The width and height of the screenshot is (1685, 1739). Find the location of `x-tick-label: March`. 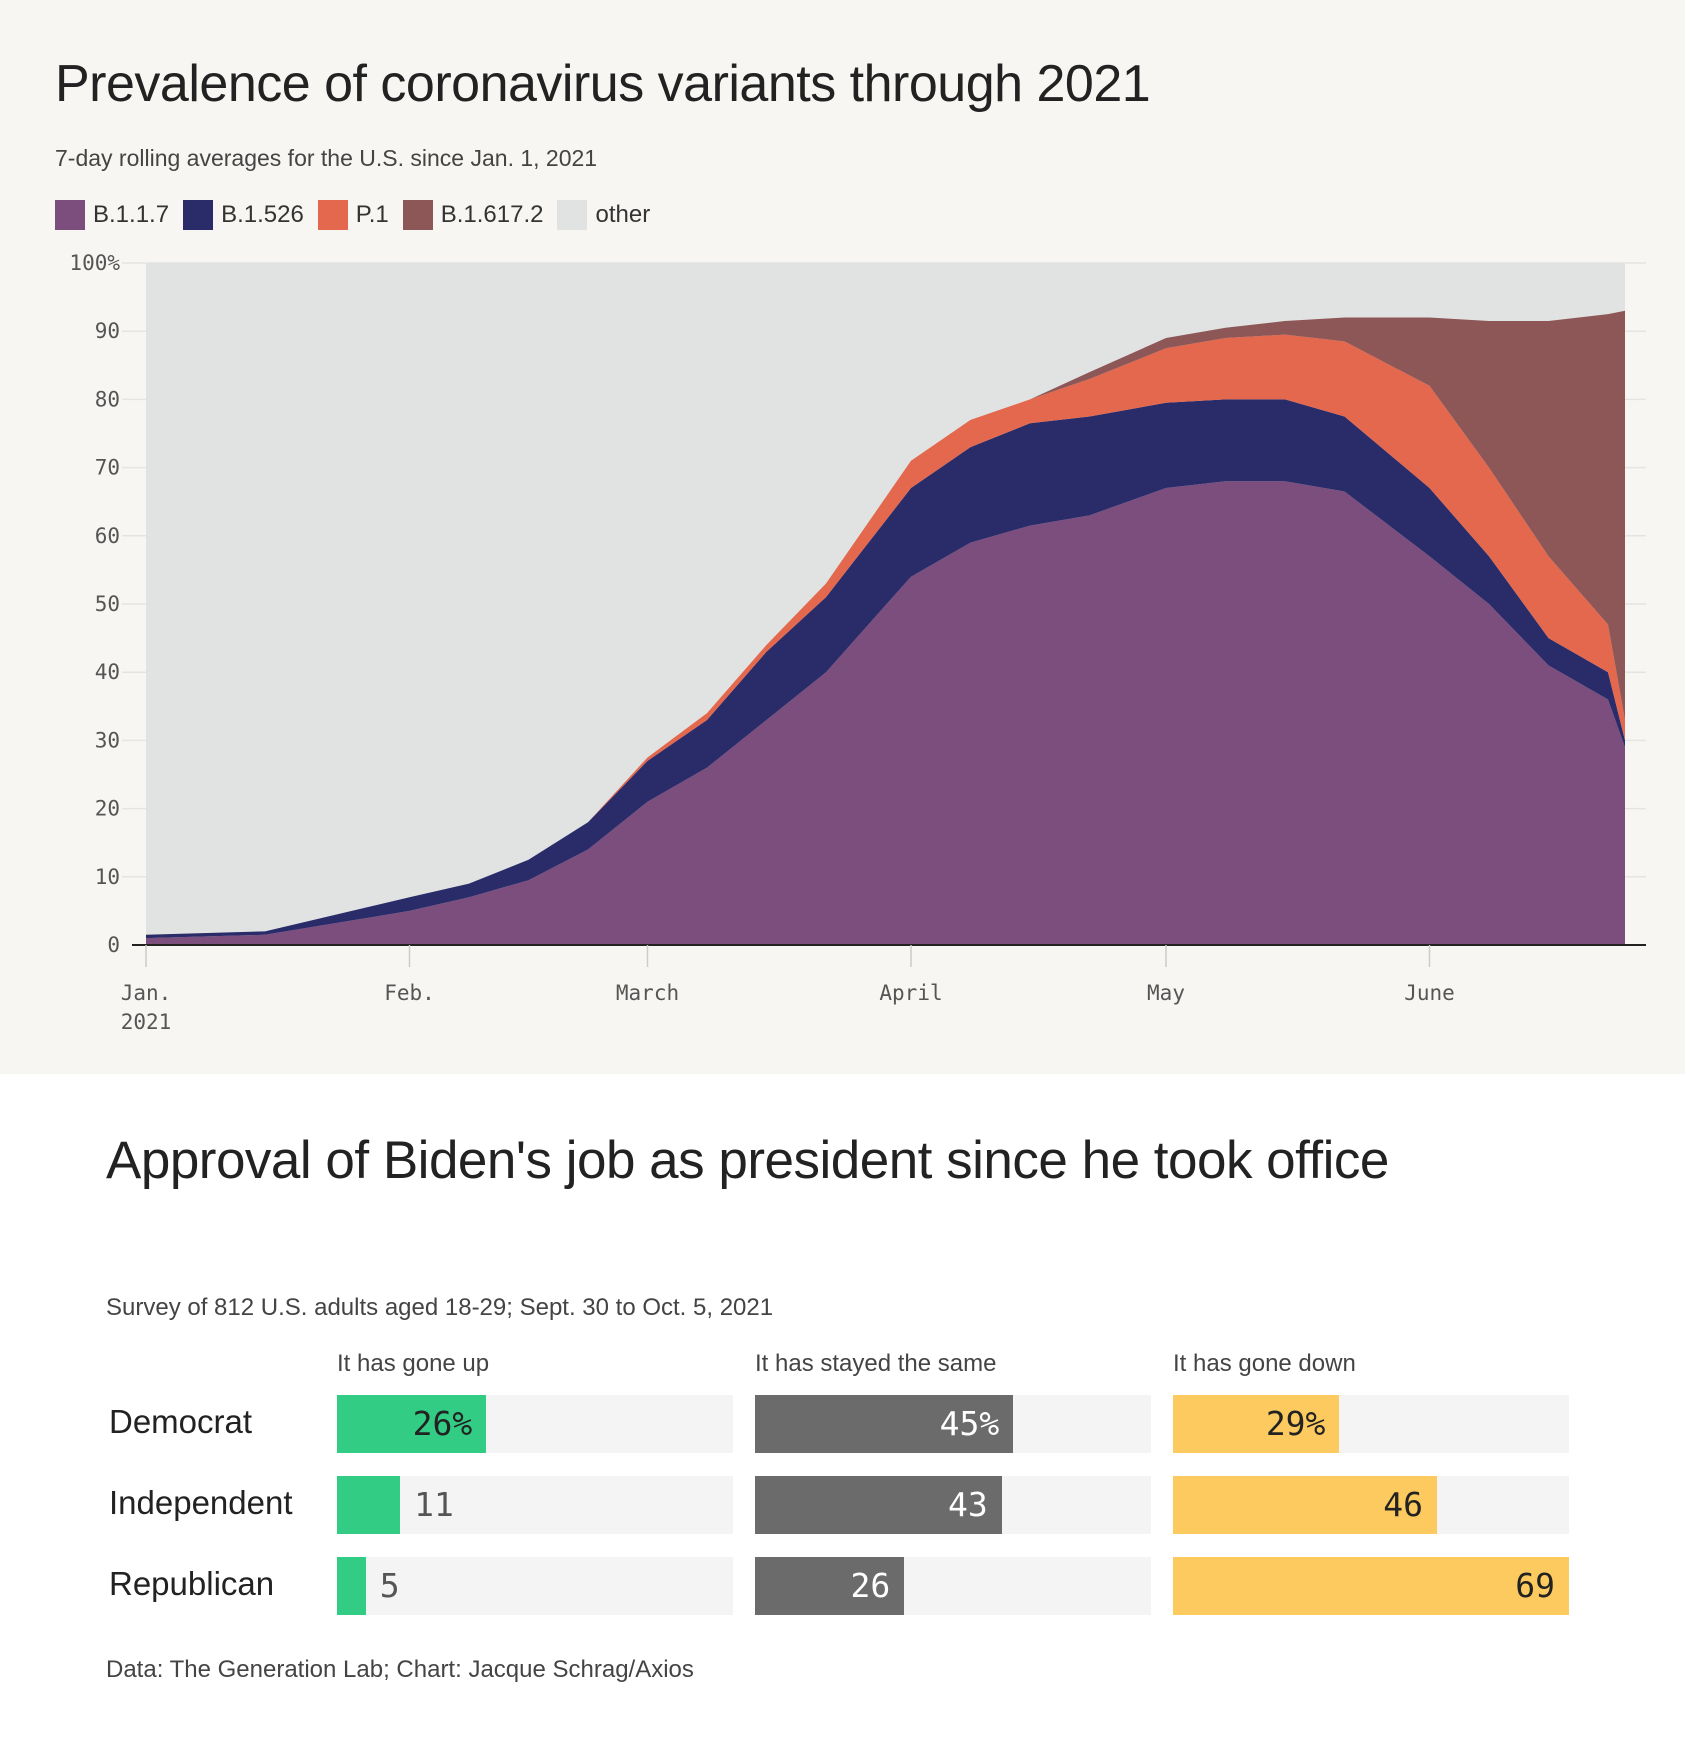

x-tick-label: March is located at coordinates (647, 993).